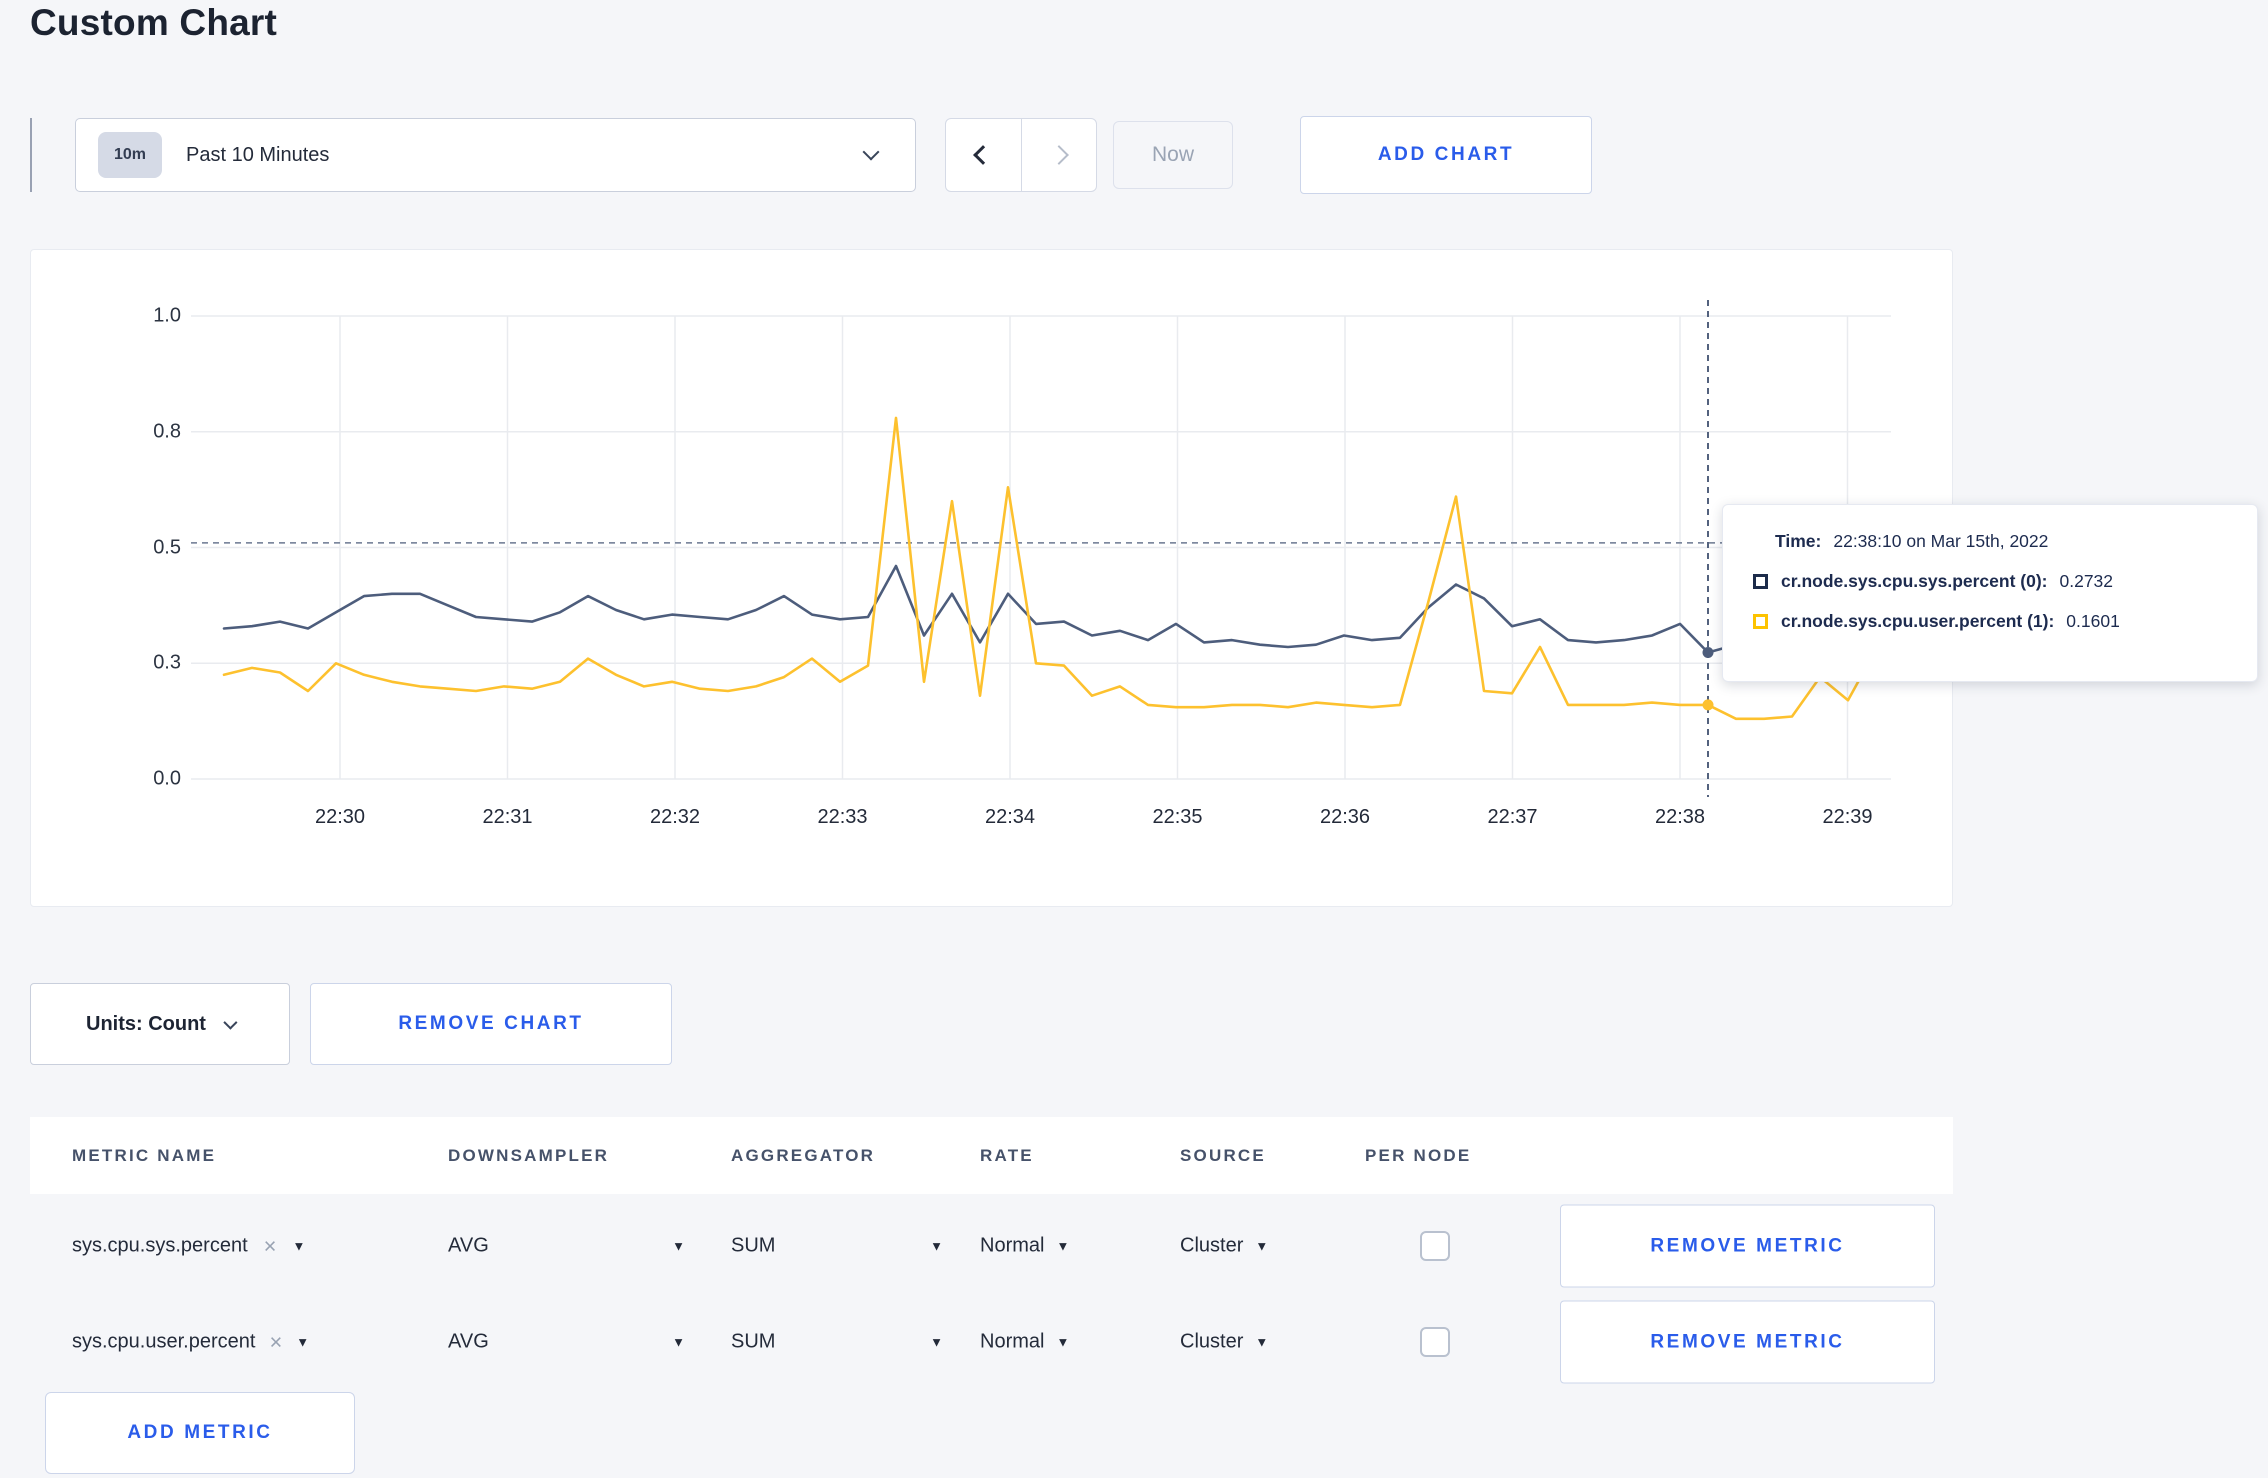 The width and height of the screenshot is (2268, 1478). Describe the element at coordinates (1847, 817) in the screenshot. I see `x-axis-tick-label: 22:39` at that location.